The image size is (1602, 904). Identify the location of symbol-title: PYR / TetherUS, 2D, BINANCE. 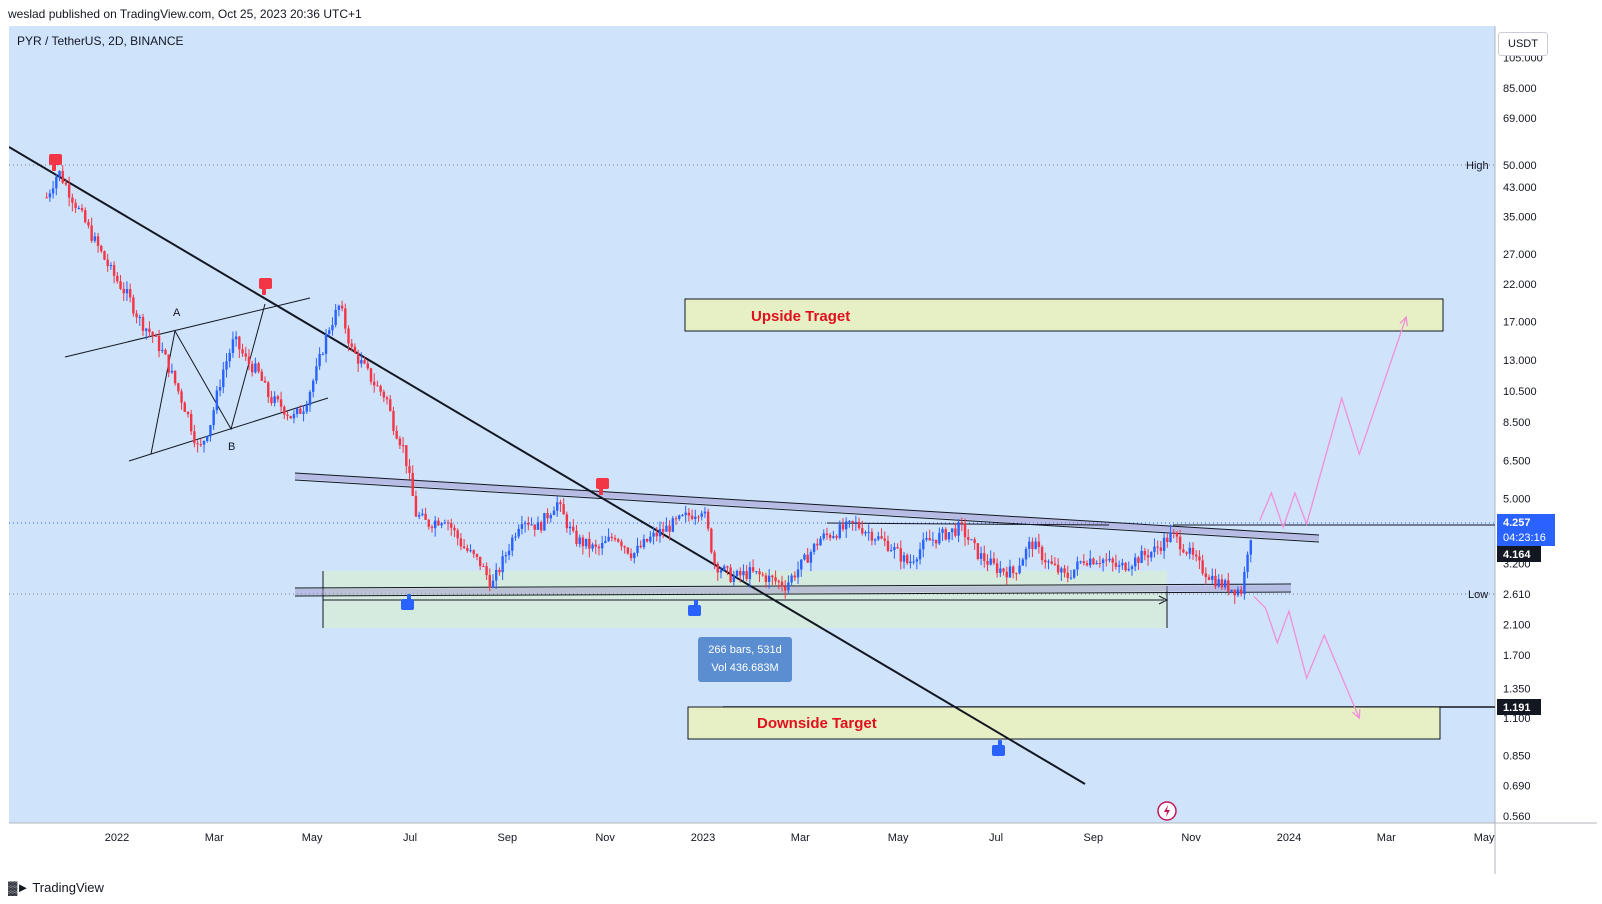
(100, 41).